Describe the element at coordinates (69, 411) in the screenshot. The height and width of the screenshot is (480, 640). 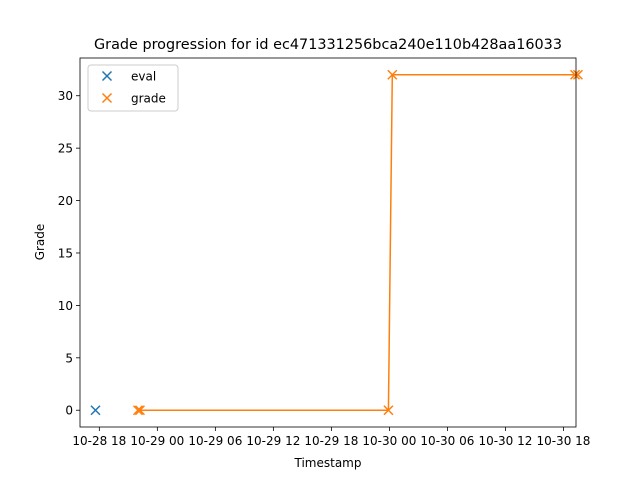
I see `y-tick-label-0: 0` at that location.